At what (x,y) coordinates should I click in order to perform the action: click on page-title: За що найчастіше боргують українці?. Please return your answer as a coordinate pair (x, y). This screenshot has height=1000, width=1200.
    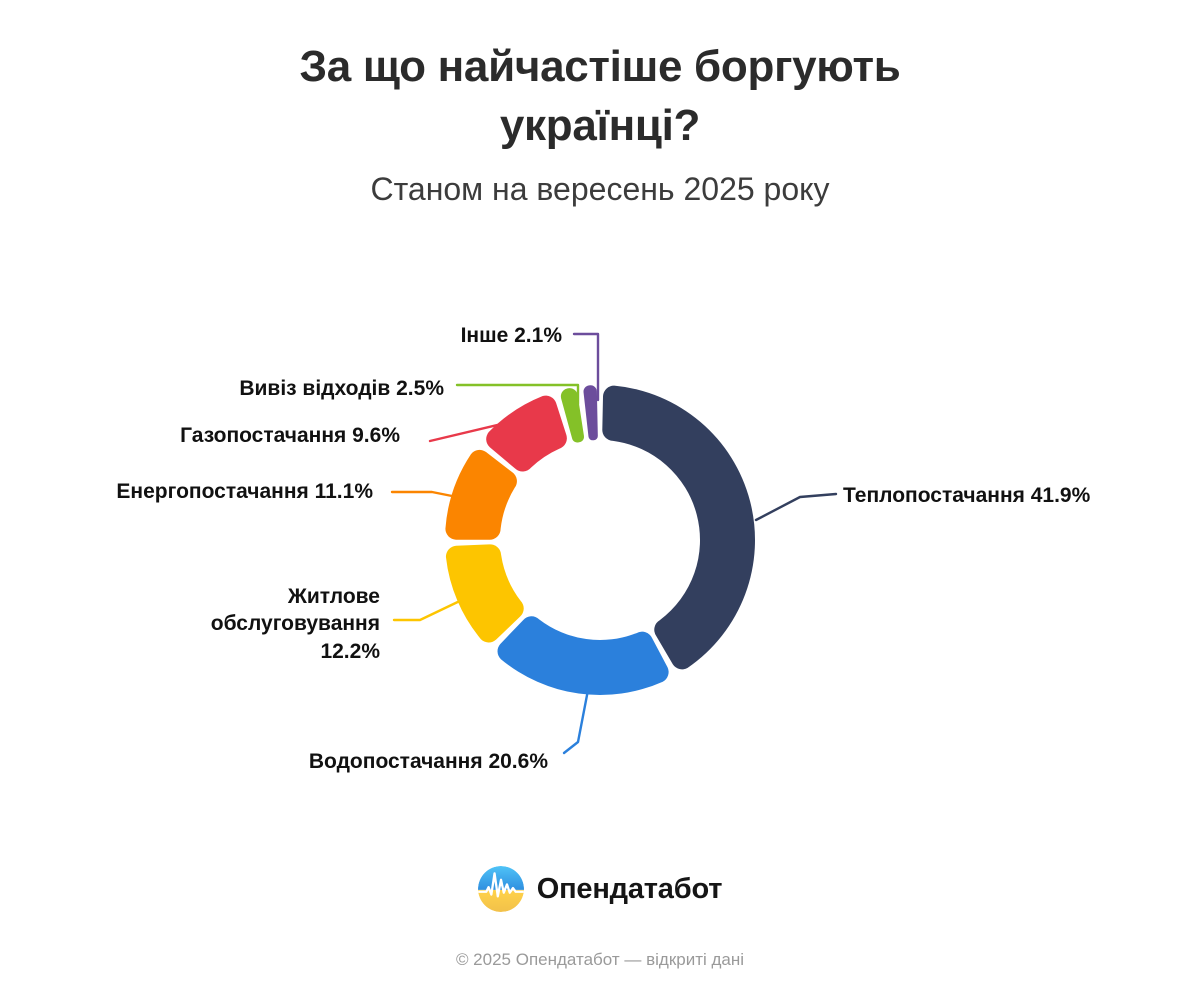
    Looking at the image, I should click on (600, 96).